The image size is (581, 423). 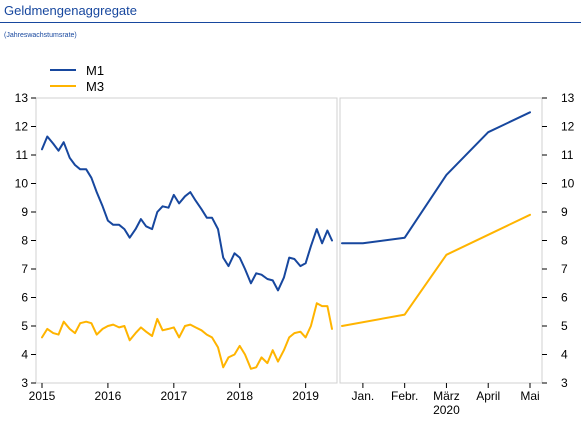 I want to click on y-tick-label-left: 3, so click(x=24, y=383).